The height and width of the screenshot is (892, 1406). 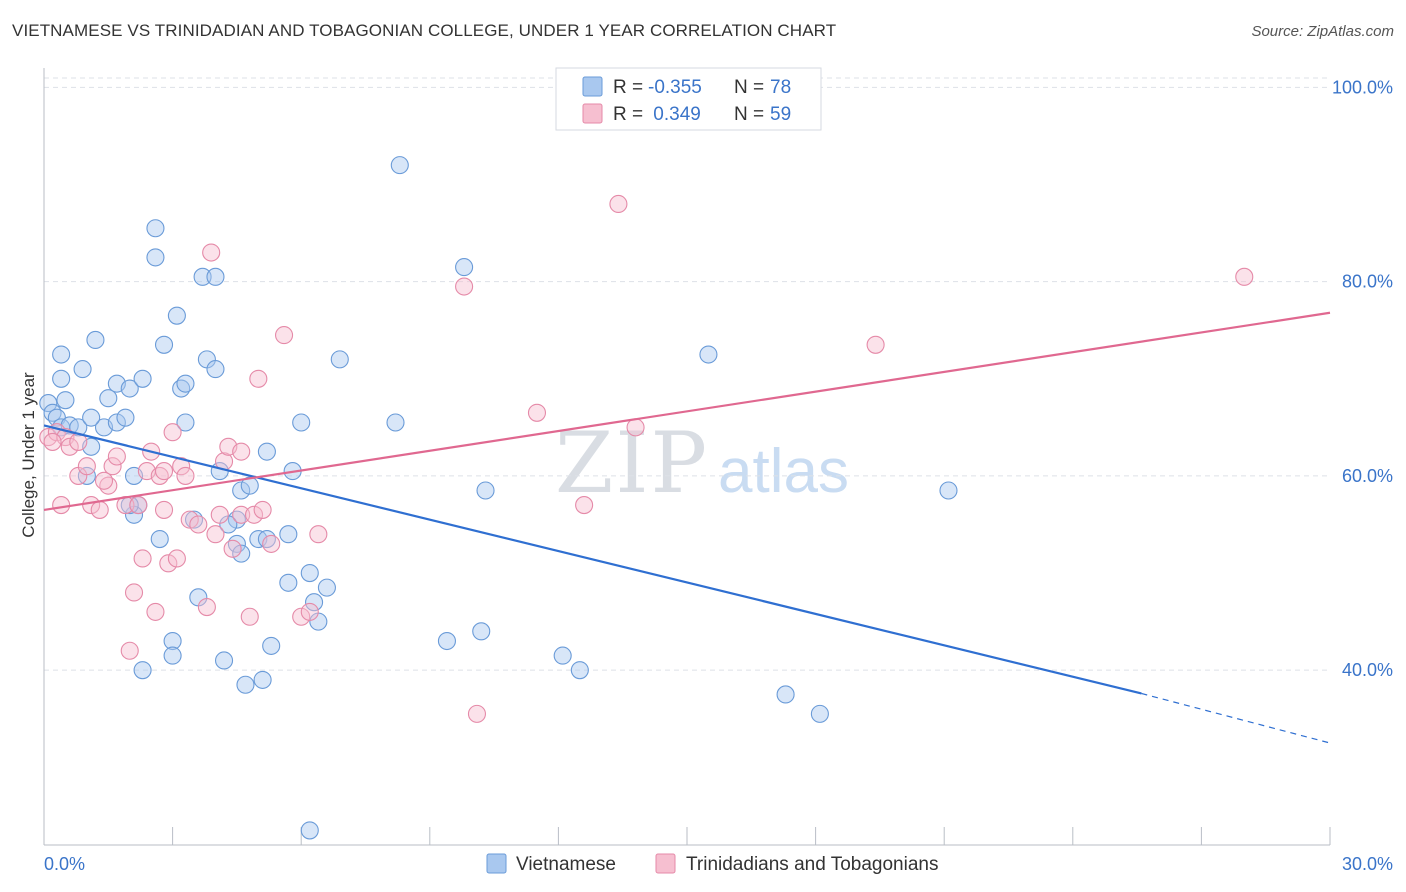 What do you see at coordinates (1367, 864) in the screenshot?
I see `x-tick-label-max: 30.0%` at bounding box center [1367, 864].